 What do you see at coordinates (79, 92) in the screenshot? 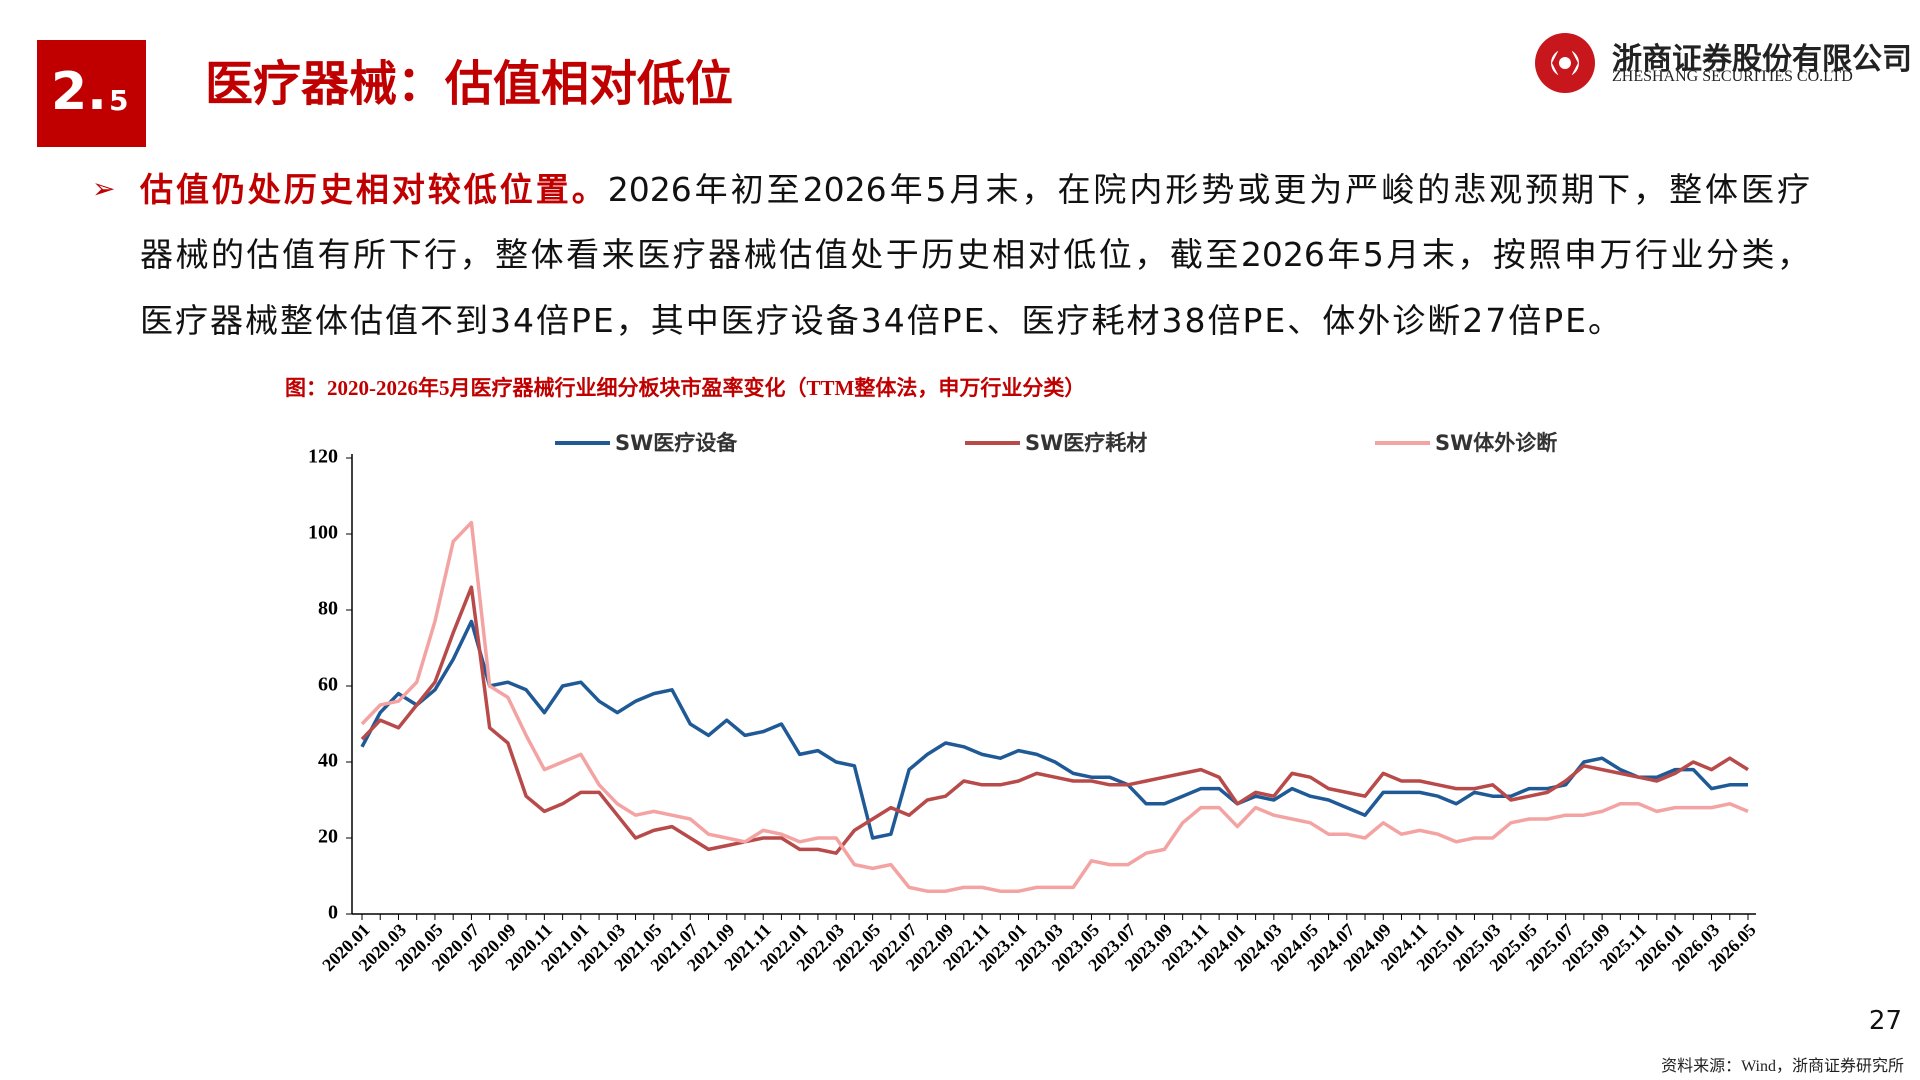
I see `section-major: 2.` at bounding box center [79, 92].